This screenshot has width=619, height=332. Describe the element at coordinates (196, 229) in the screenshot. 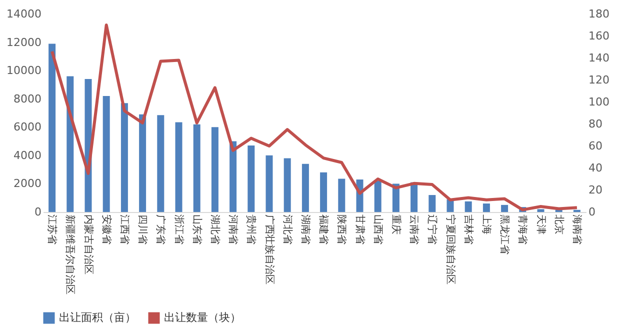

I see `x-tick-label: 山东省` at that location.